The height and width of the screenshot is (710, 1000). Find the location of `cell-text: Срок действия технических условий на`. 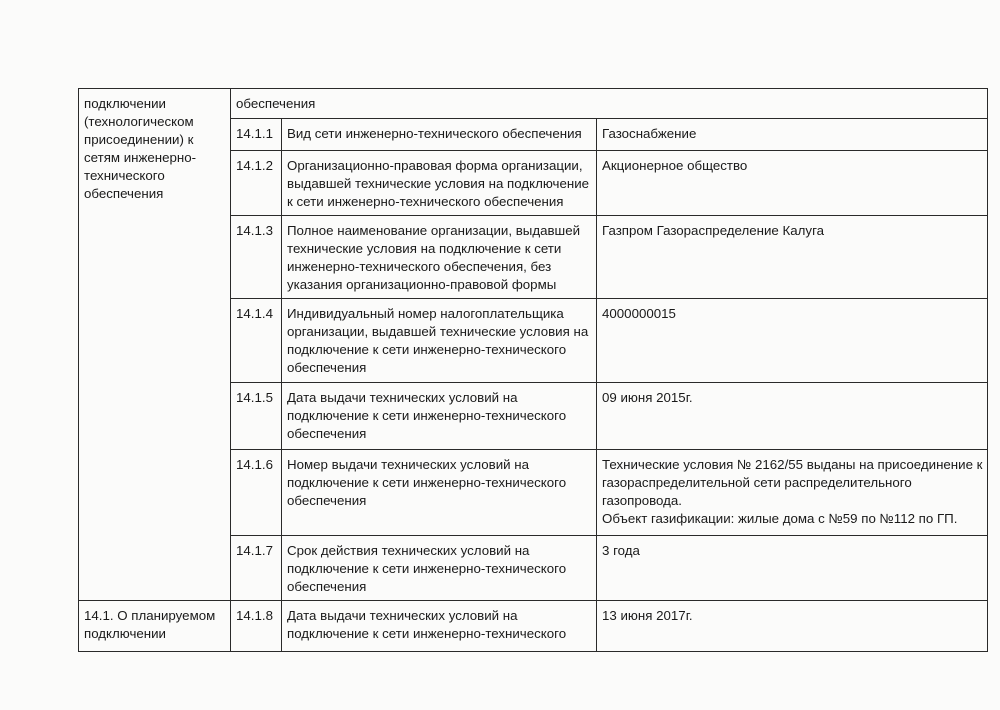

cell-text: Срок действия технических условий на is located at coordinates (408, 550).